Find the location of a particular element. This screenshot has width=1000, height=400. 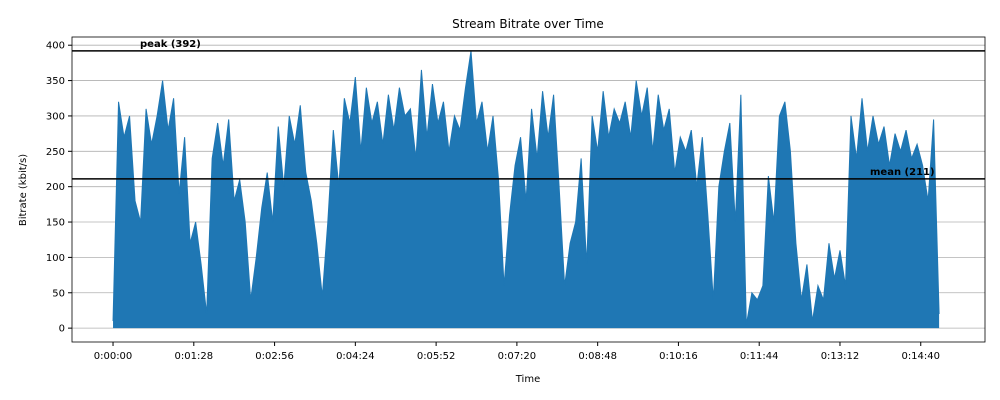

x-tick-label: 0:10:16 is located at coordinates (678, 356).